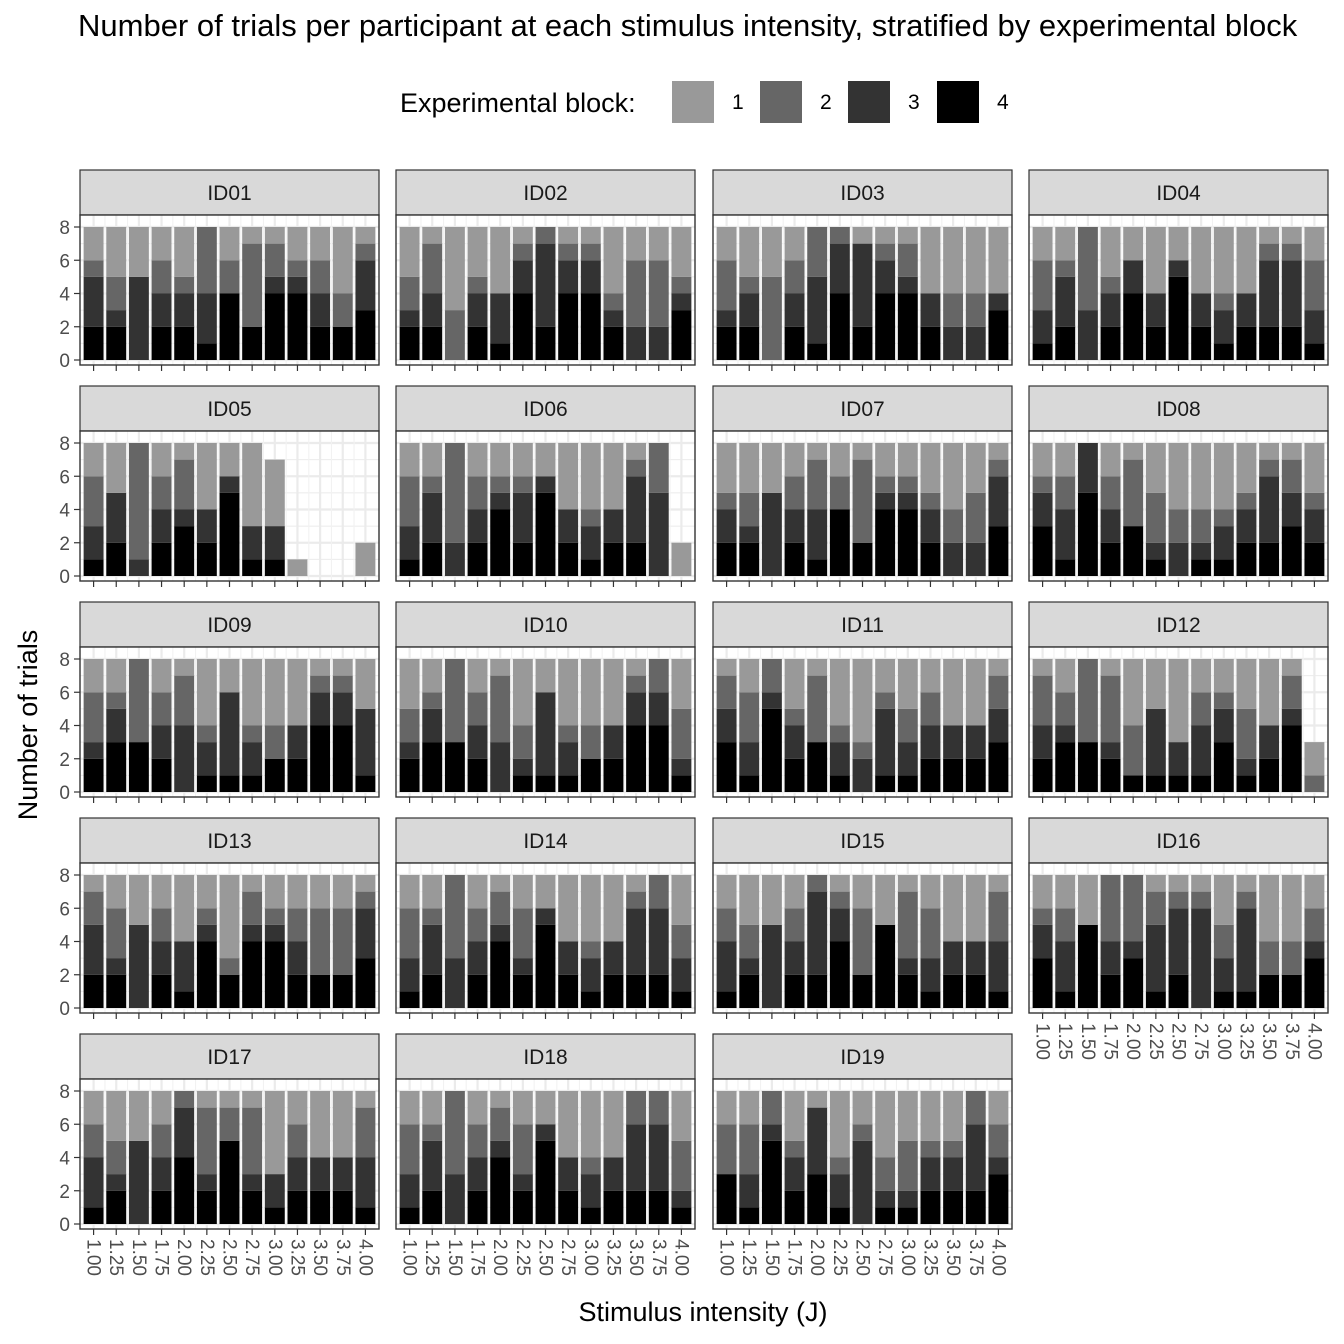  Describe the element at coordinates (64, 261) in the screenshot. I see `y-tick-label: 6` at that location.